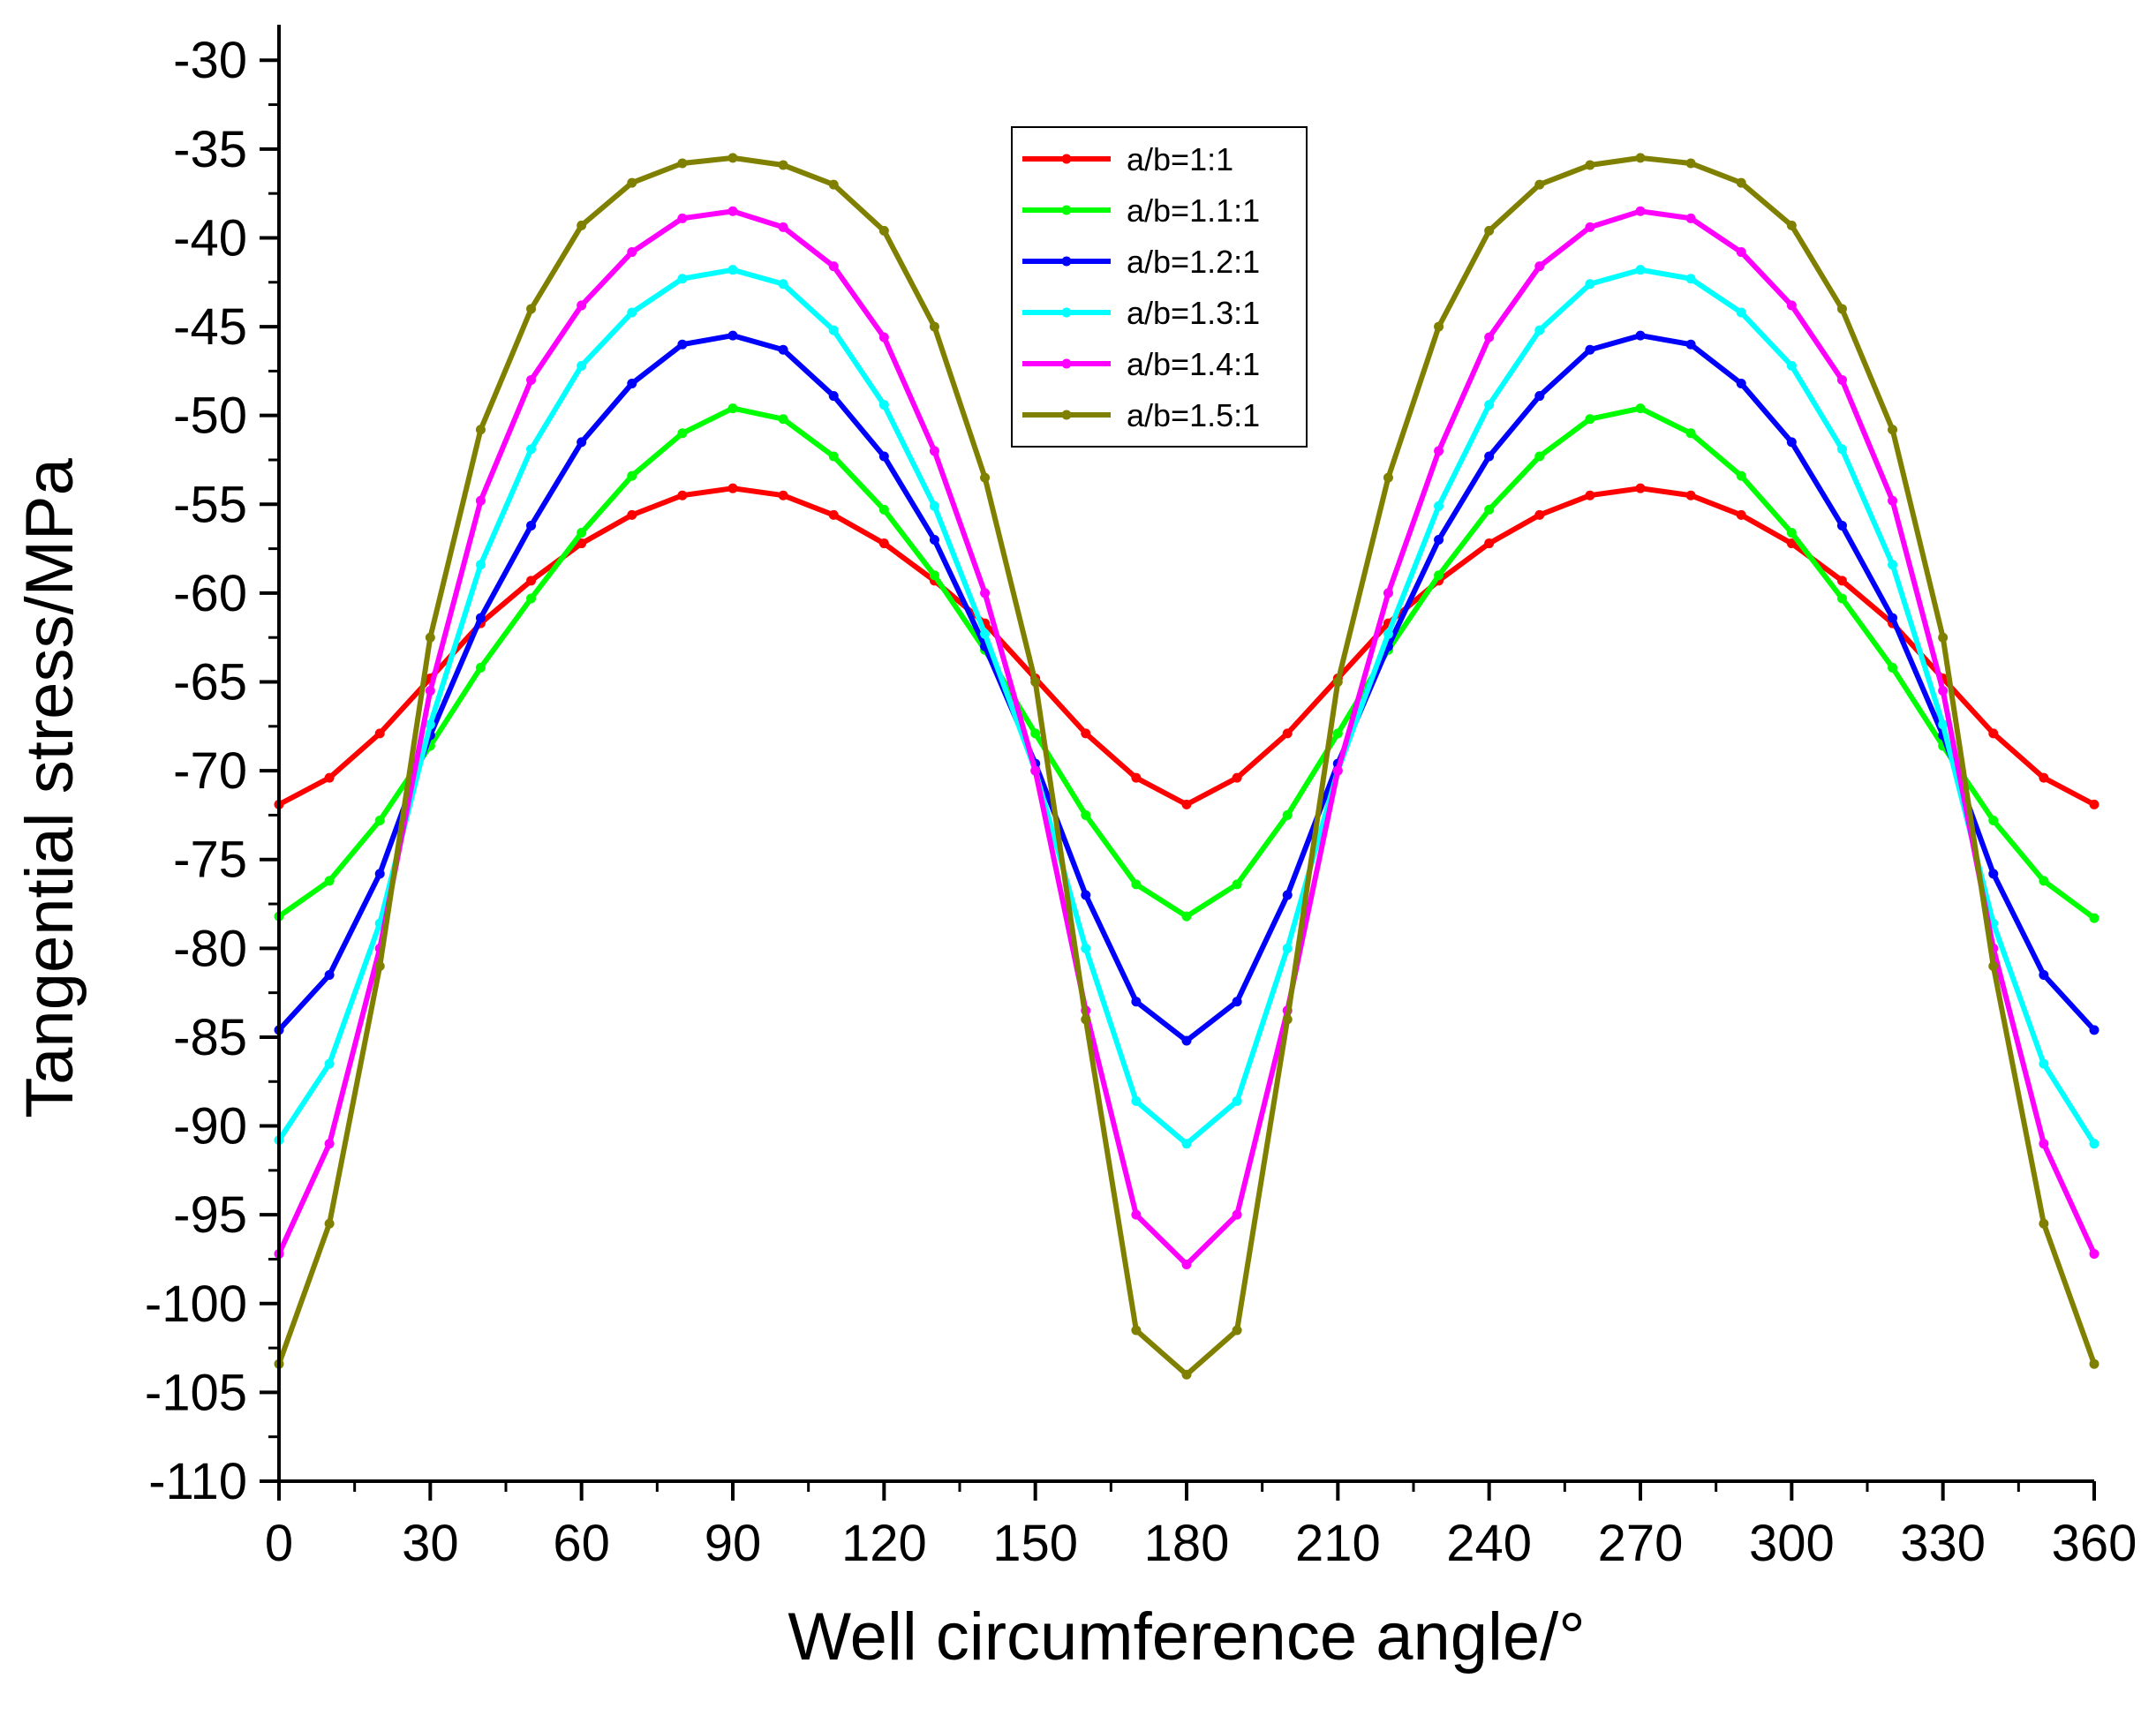 The width and height of the screenshot is (2156, 1731). Describe the element at coordinates (1193, 313) in the screenshot. I see `legend-label: a/b=1.3:1` at that location.